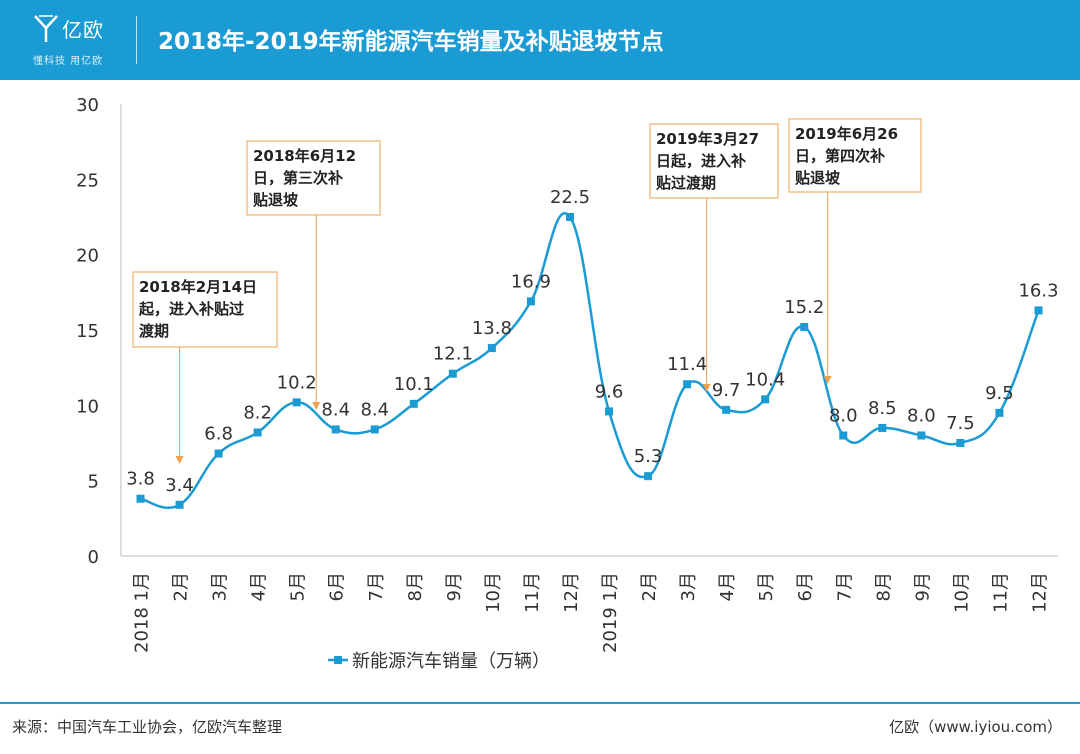 Image resolution: width=1080 pixels, height=754 pixels. I want to click on annotation-text: 2018年6月12, so click(304, 156).